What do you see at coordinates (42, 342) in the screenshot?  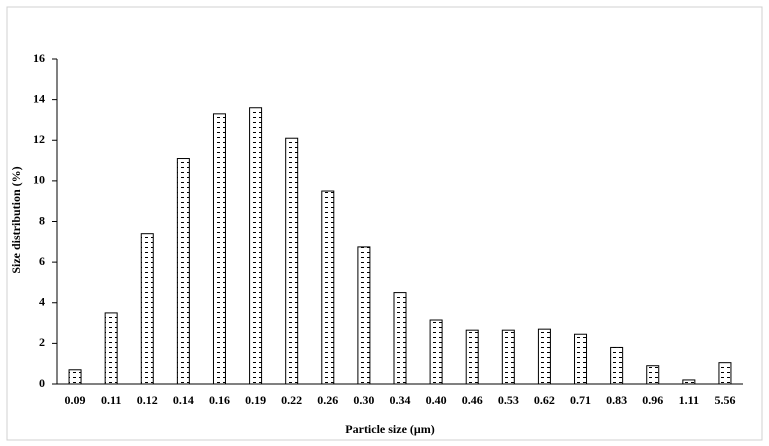 I see `y-tick-label: 2` at bounding box center [42, 342].